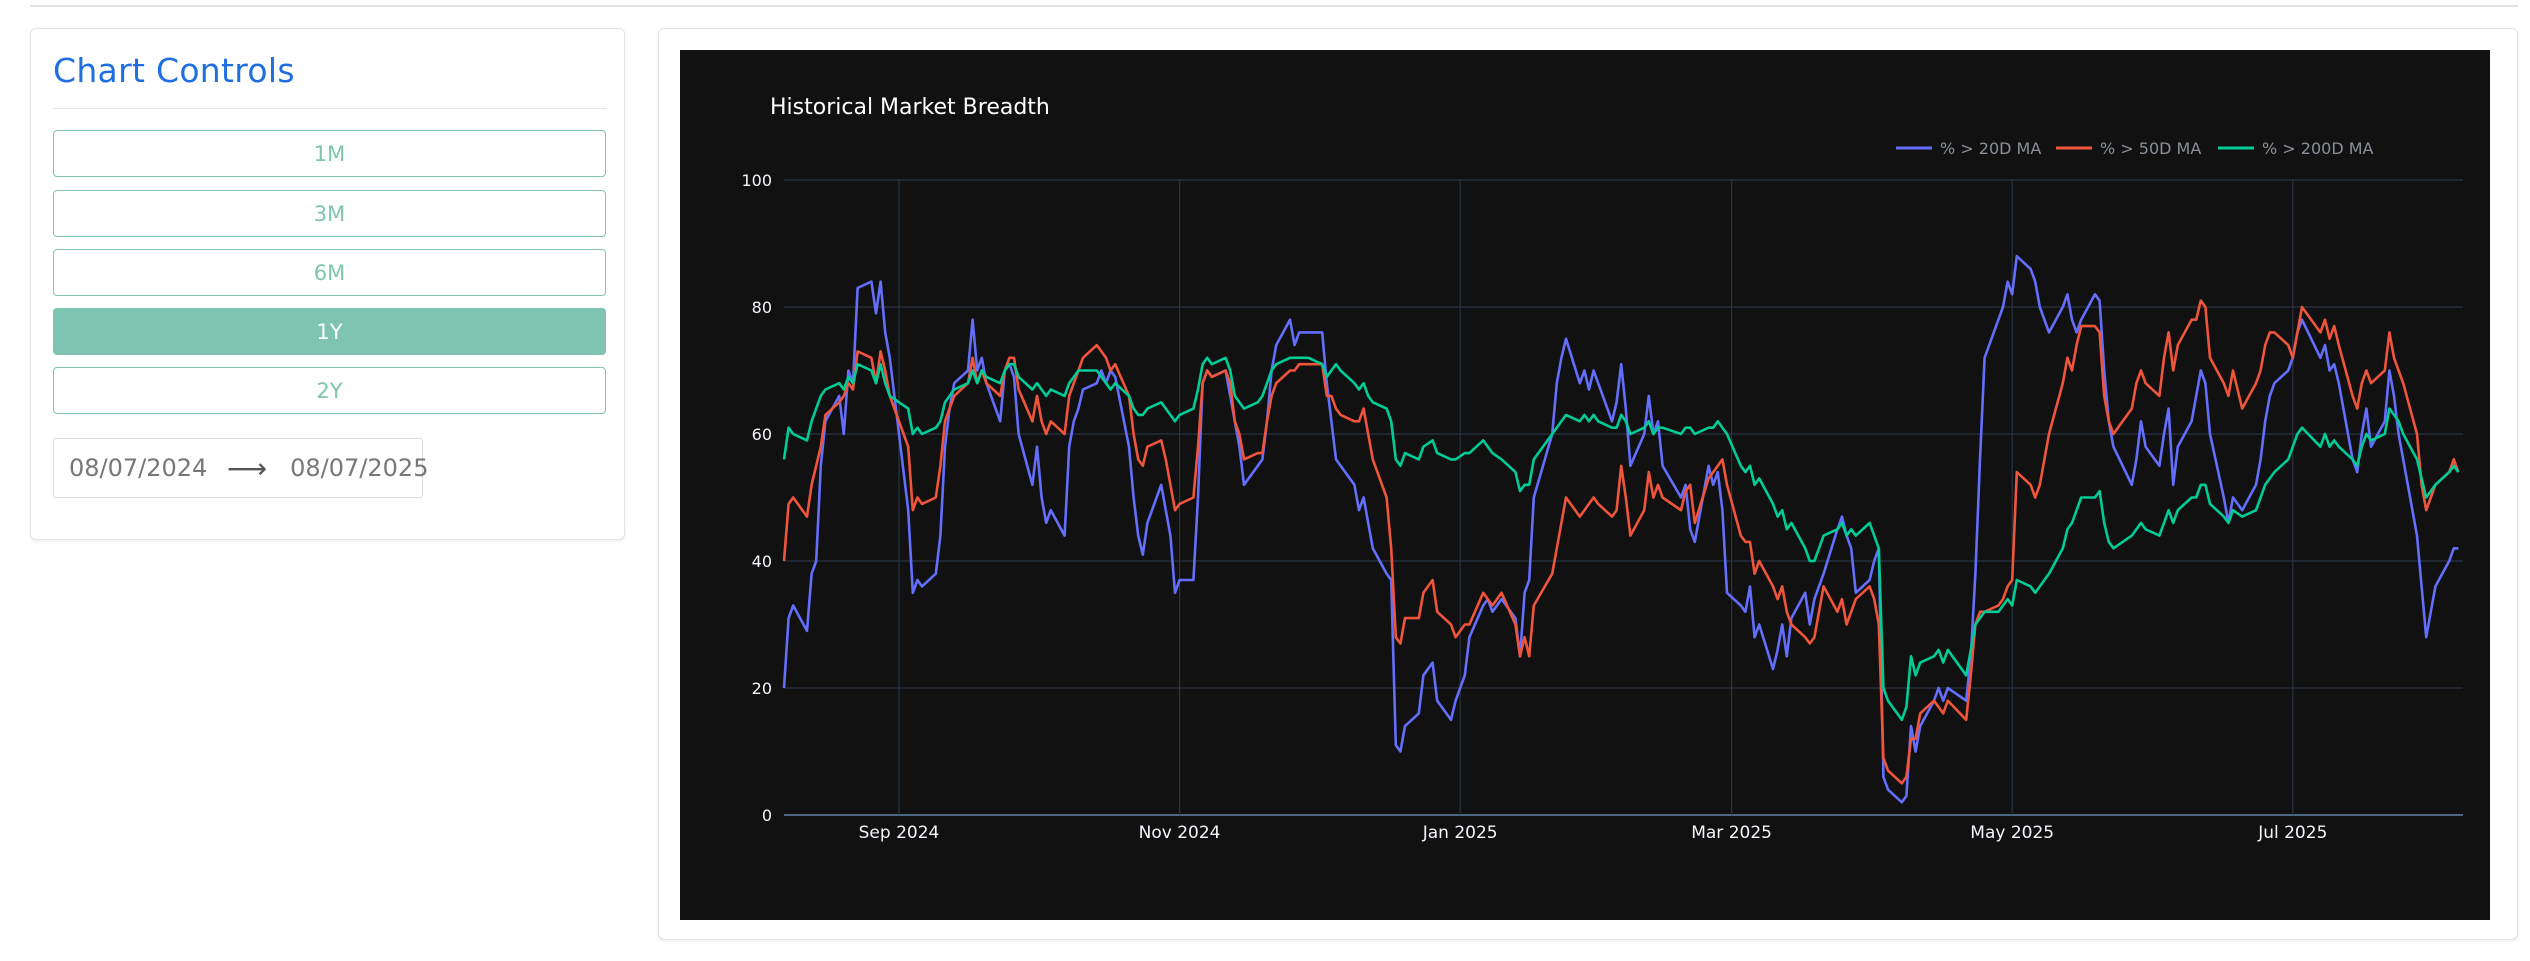 The image size is (2530, 961). What do you see at coordinates (329, 153) in the screenshot?
I see `range-button-1m: 1M` at bounding box center [329, 153].